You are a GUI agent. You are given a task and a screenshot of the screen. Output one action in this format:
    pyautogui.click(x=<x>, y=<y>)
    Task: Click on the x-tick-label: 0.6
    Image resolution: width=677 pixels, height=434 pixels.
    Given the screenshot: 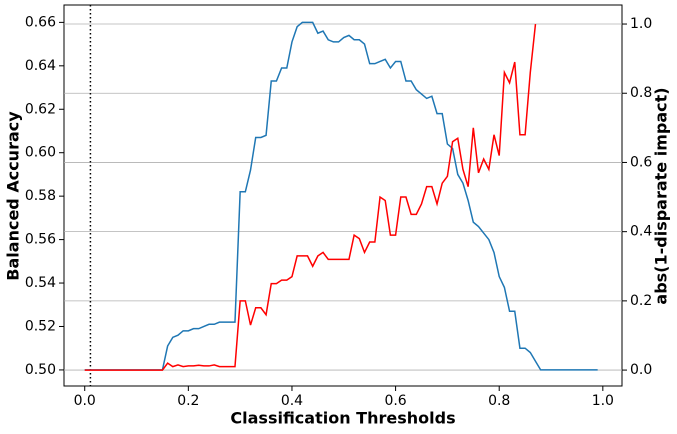 What is the action you would take?
    pyautogui.click(x=395, y=401)
    